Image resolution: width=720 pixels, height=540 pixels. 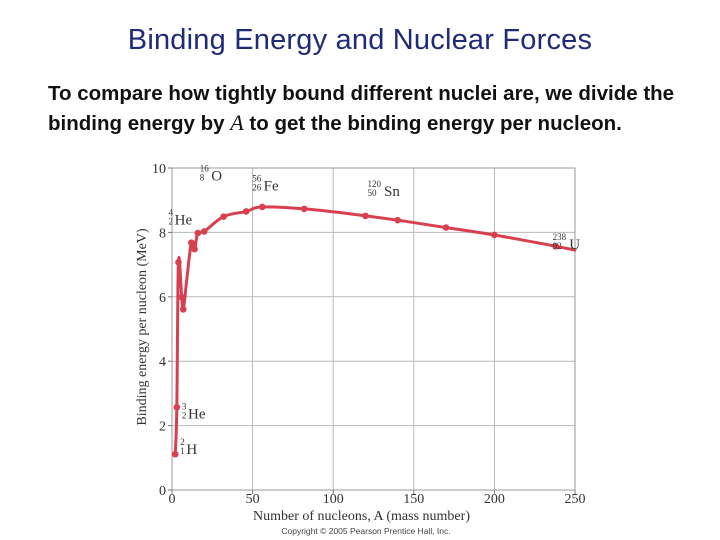 I want to click on y-tick-label: 8, so click(x=162, y=233).